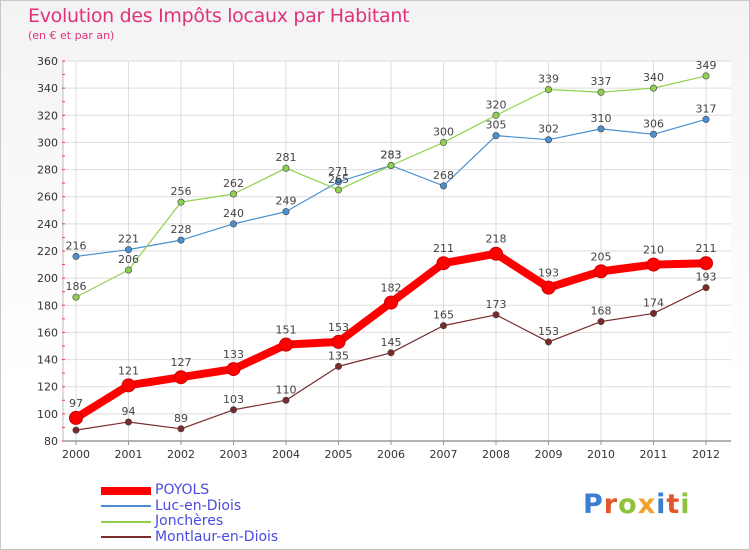 This screenshot has height=550, width=750. I want to click on data-label-montlaur-en-diois: 174, so click(653, 302).